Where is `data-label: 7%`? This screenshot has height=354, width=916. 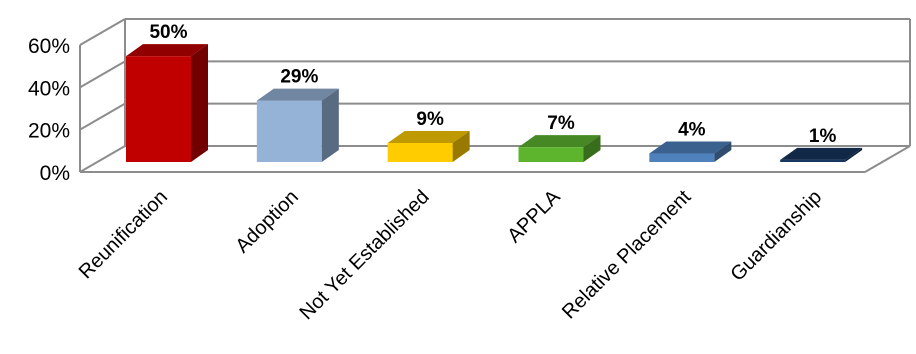 data-label: 7% is located at coordinates (561, 123).